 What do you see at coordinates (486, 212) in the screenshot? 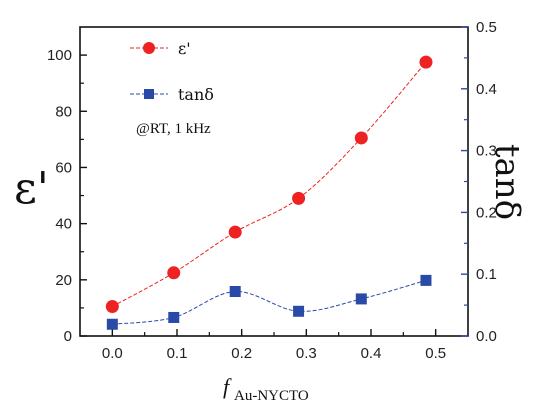
I see `right-tick-label: 0.2` at bounding box center [486, 212].